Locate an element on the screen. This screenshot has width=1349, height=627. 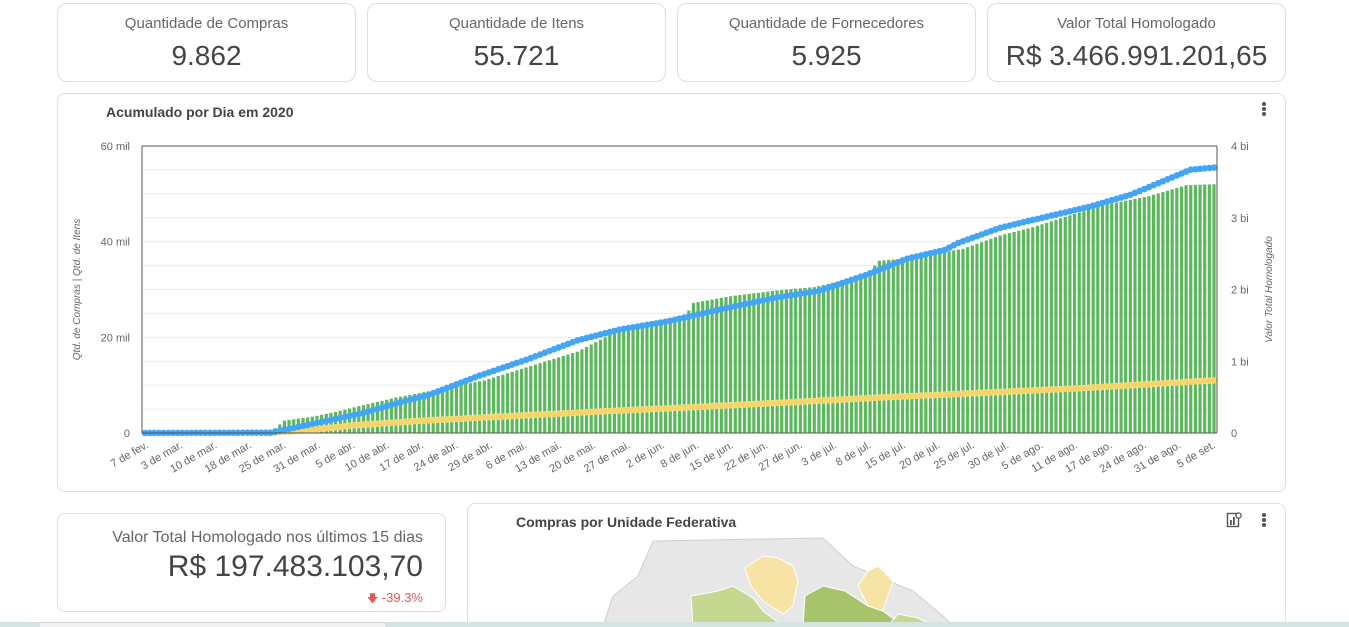
brazil-map is located at coordinates (773, 581).